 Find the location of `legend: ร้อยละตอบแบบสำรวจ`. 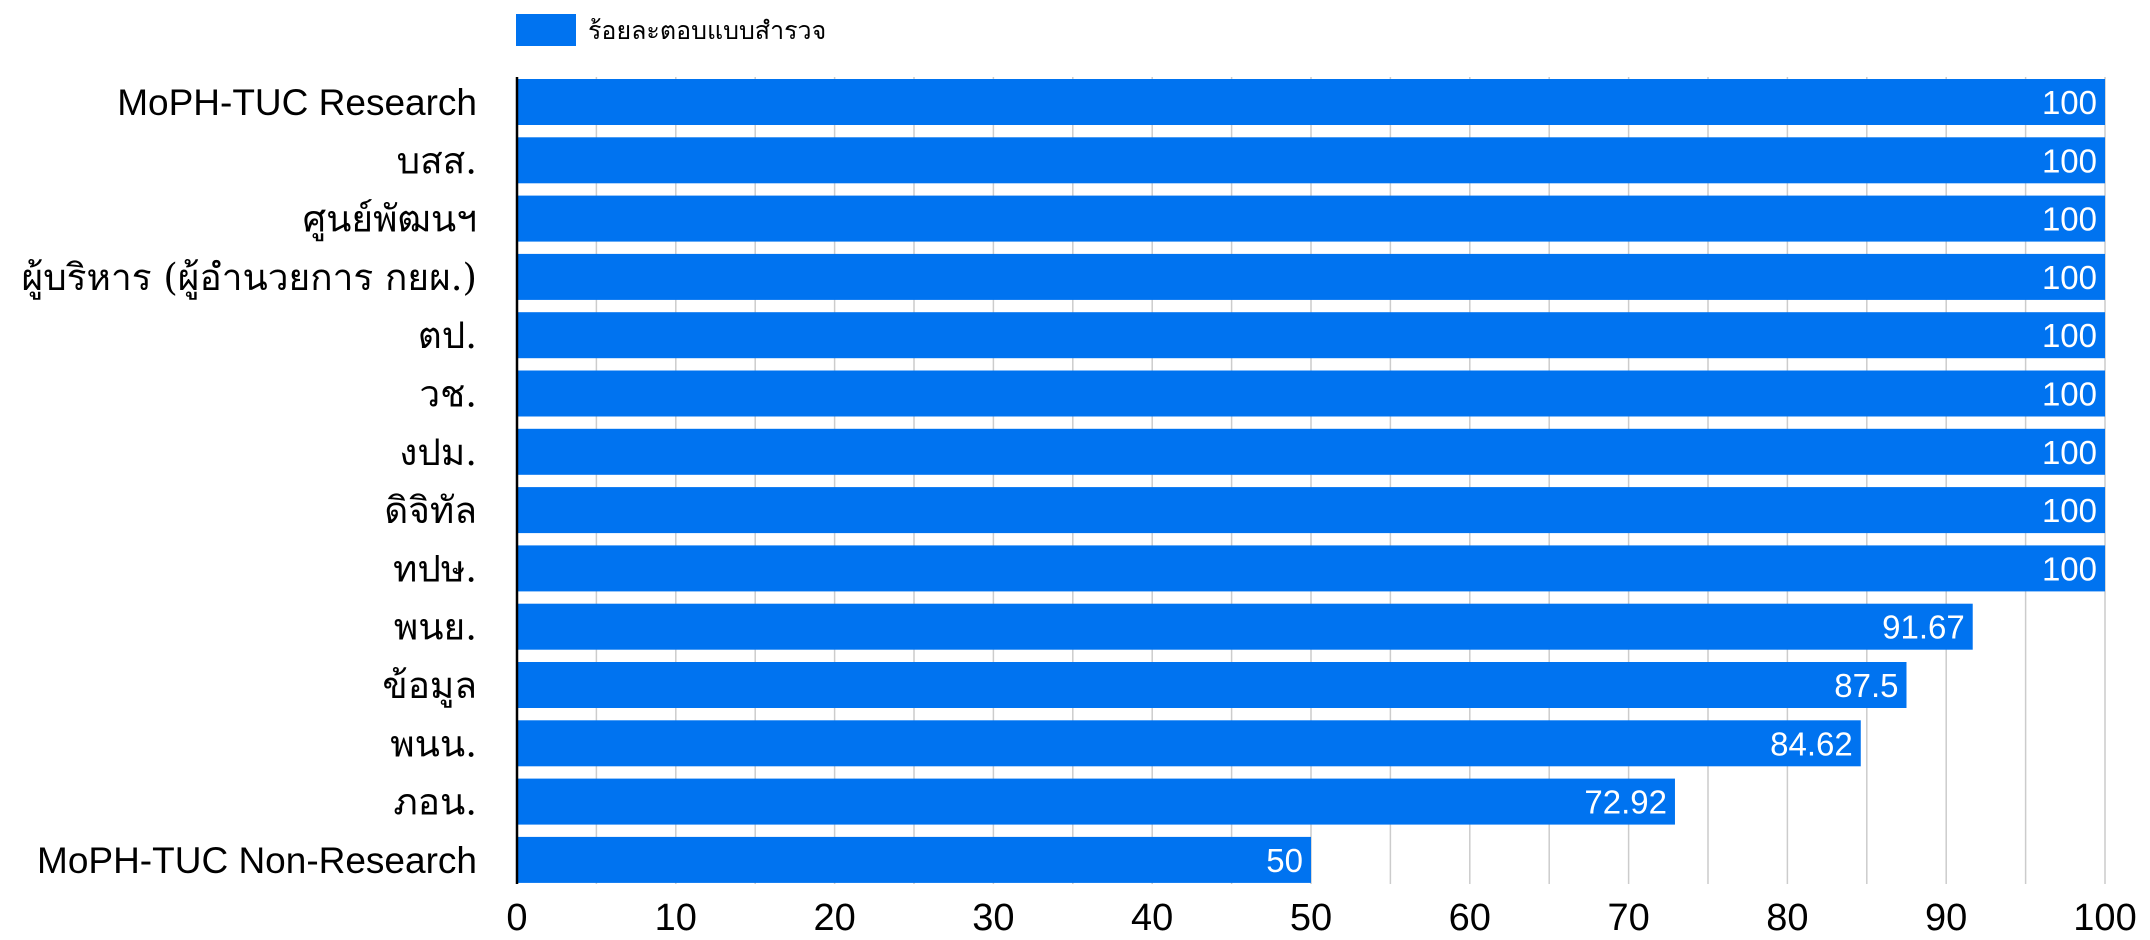

legend: ร้อยละตอบแบบสำรวจ is located at coordinates (671, 30).